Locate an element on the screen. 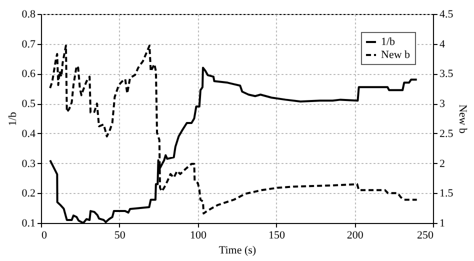 This screenshot has height=261, width=474. y-tick-label: 0.2 is located at coordinates (29, 194).